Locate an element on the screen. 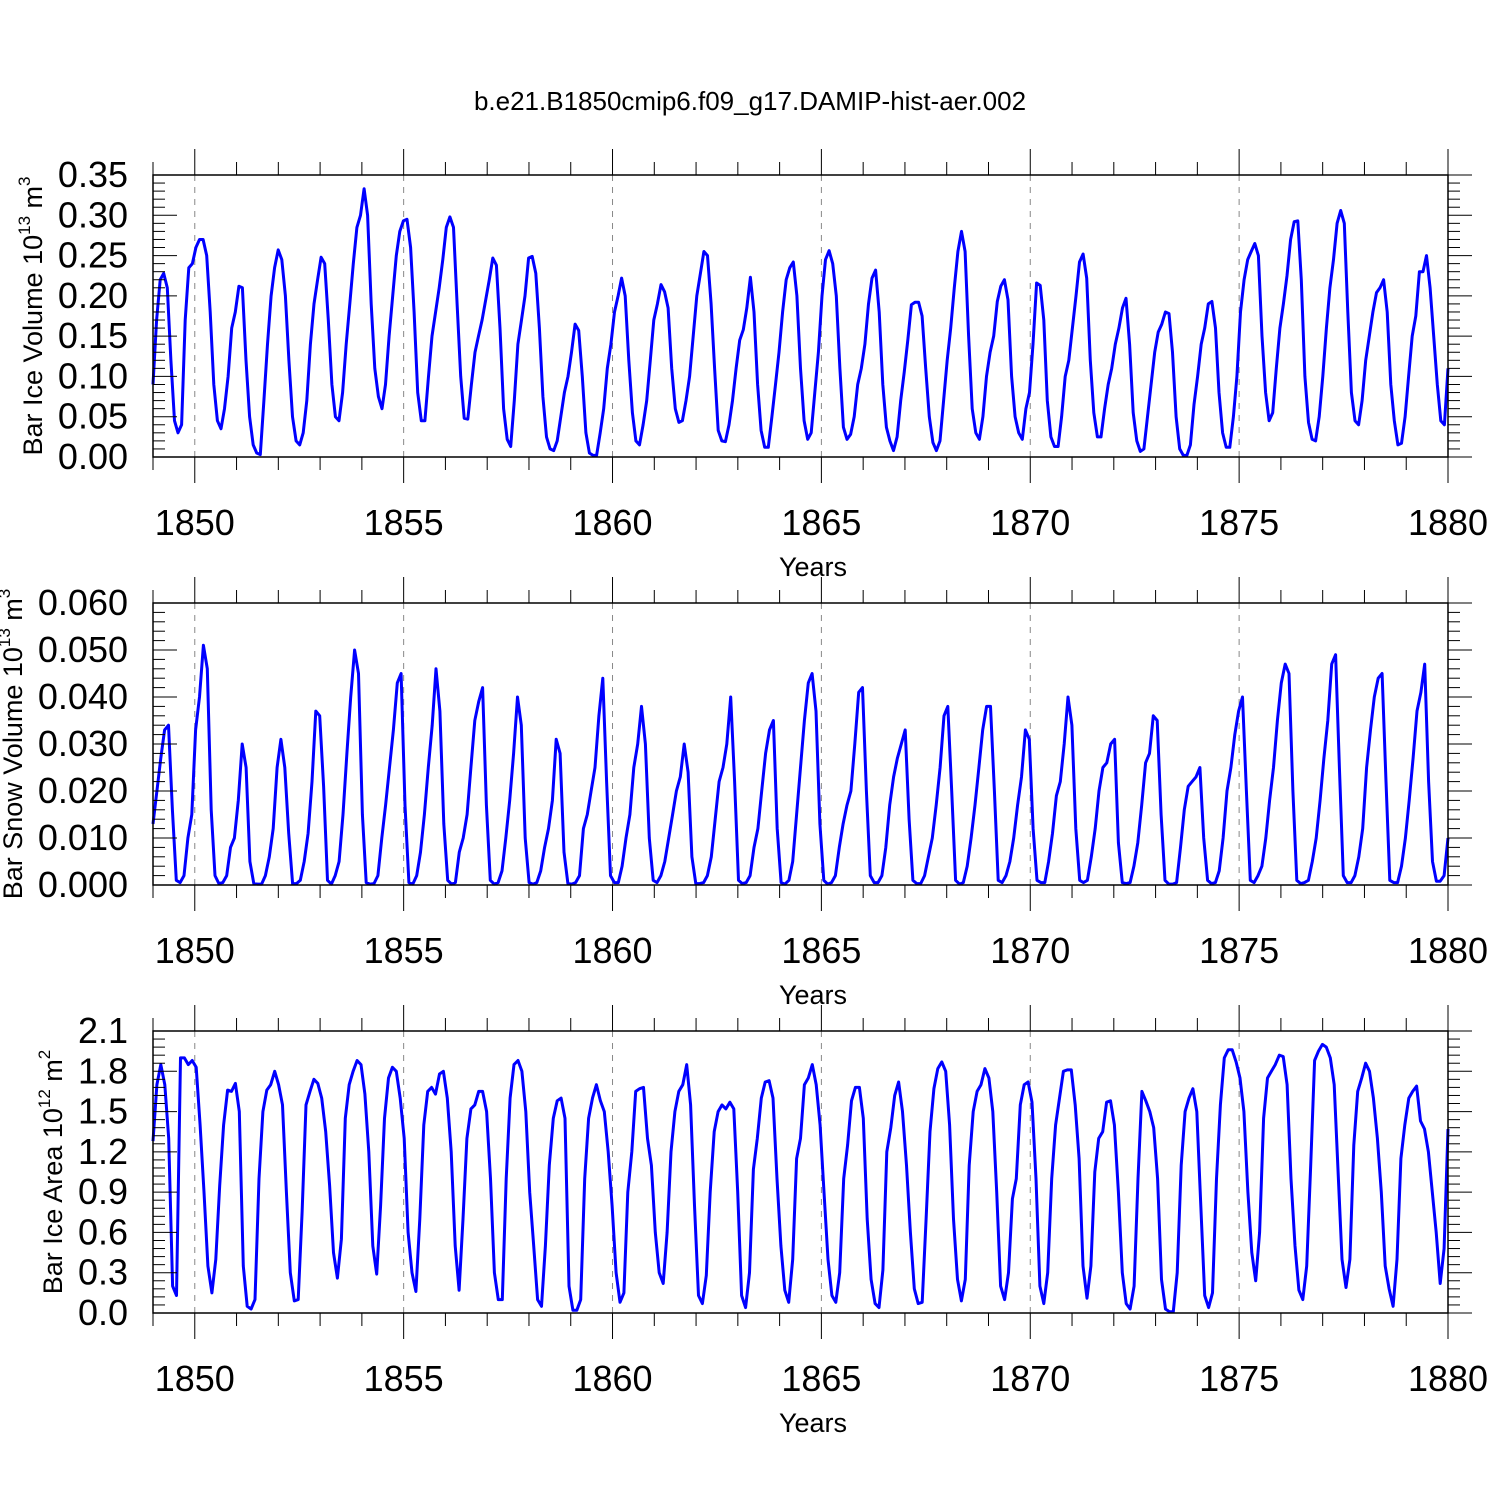  y-tick-label: 0.040 is located at coordinates (83, 696).